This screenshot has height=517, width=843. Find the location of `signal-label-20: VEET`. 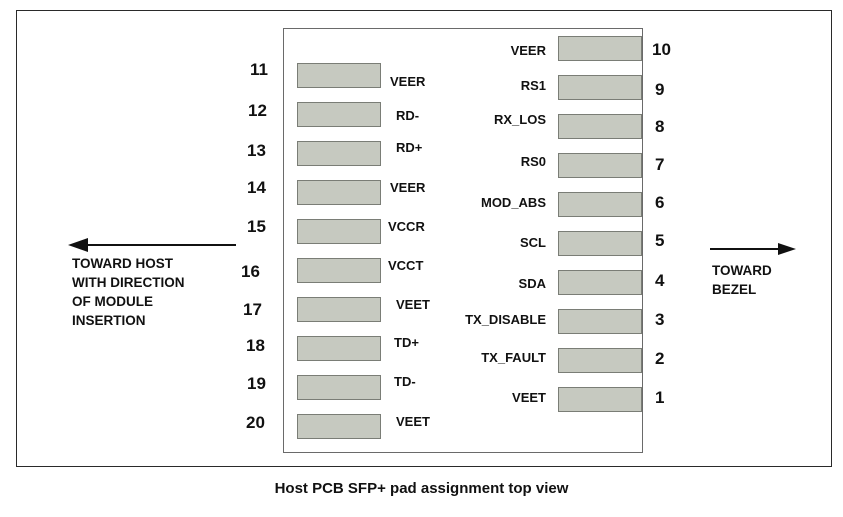

signal-label-20: VEET is located at coordinates (413, 421).